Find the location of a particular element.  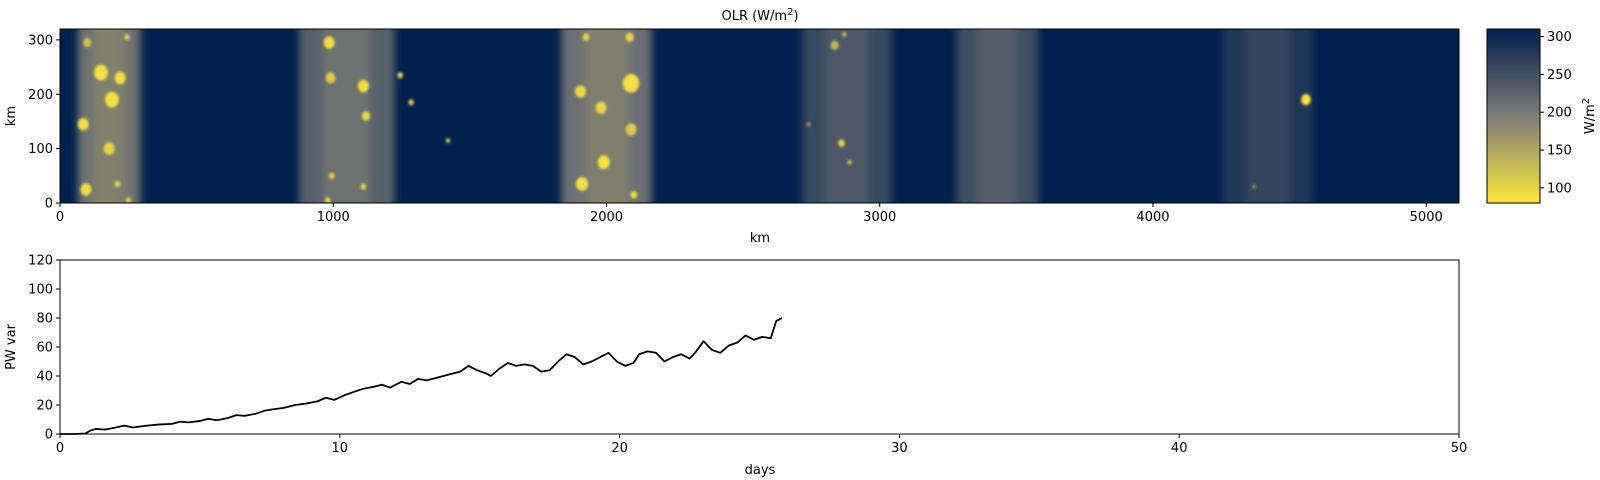

colorbar-label-superscript: 2 is located at coordinates (1586, 101).